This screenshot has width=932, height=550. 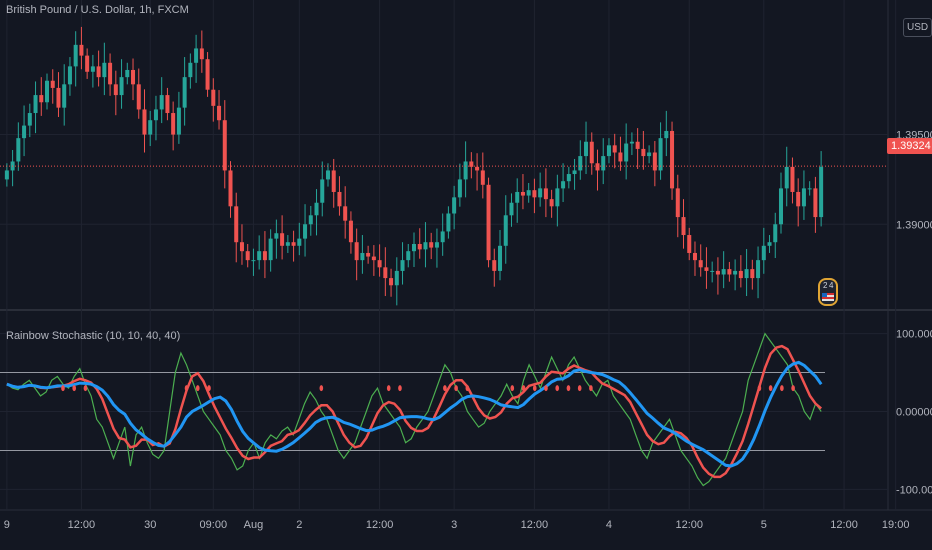 What do you see at coordinates (914, 490) in the screenshot?
I see `osc-tick-label: -100.00000` at bounding box center [914, 490].